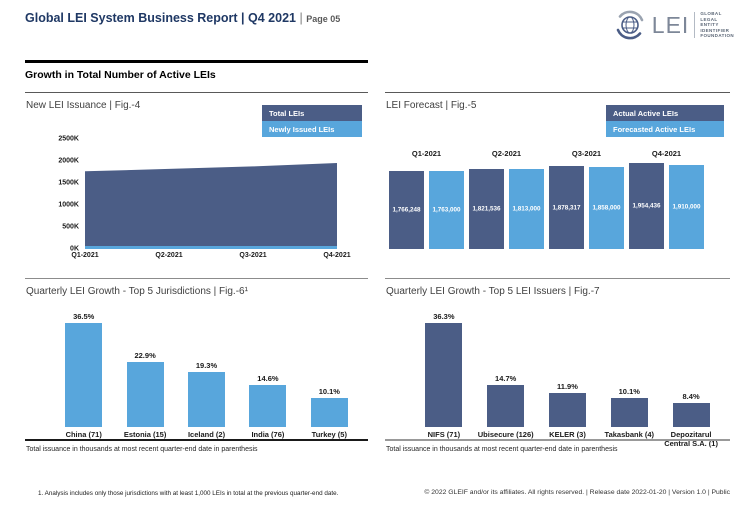  What do you see at coordinates (68, 161) in the screenshot?
I see `fig4-ytick-2000K: 2000K` at bounding box center [68, 161].